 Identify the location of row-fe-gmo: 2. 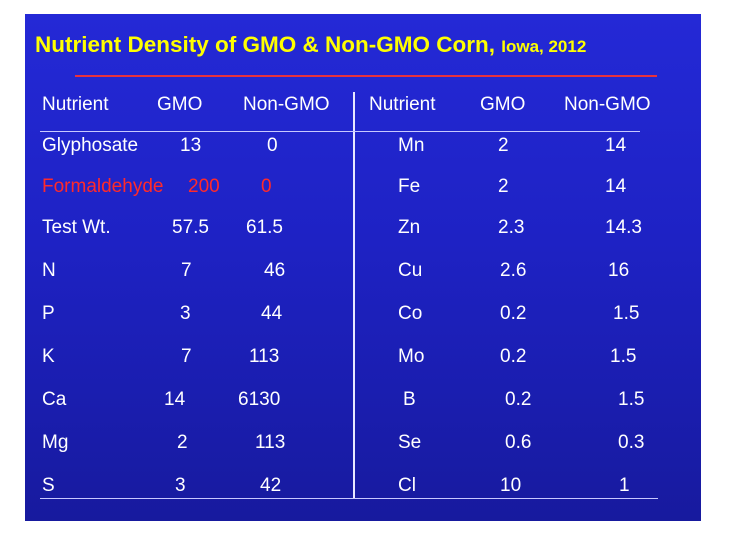
(503, 186).